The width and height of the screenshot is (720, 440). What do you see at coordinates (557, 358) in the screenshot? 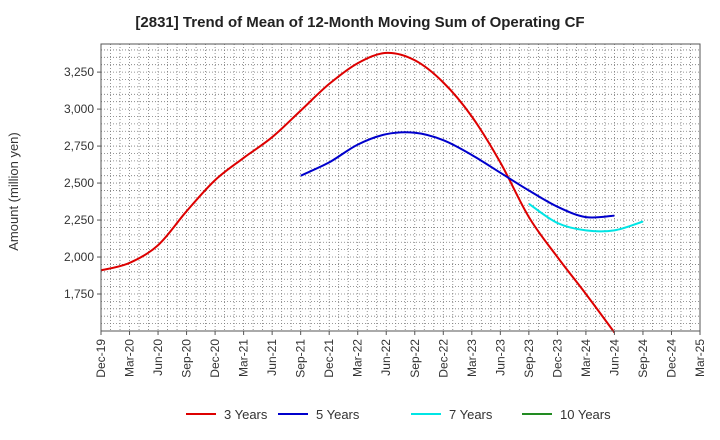
I see `x-tick-label: Dec-23` at bounding box center [557, 358].